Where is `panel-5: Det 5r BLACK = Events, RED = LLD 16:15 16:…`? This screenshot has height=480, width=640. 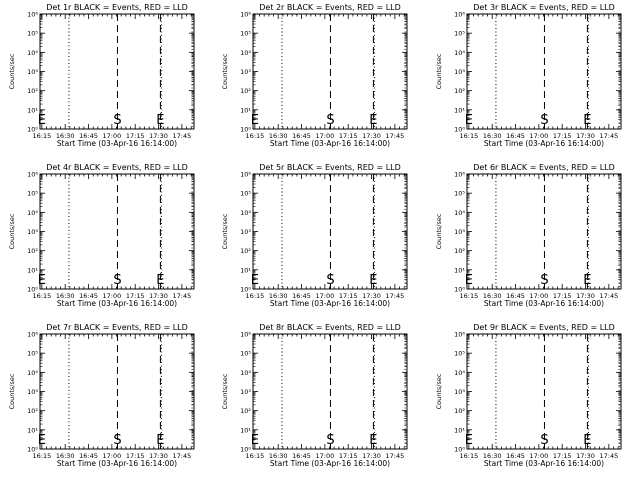 panel-5: Det 5r BLACK = Events, RED = LLD 16:15 16:… is located at coordinates (314, 235).